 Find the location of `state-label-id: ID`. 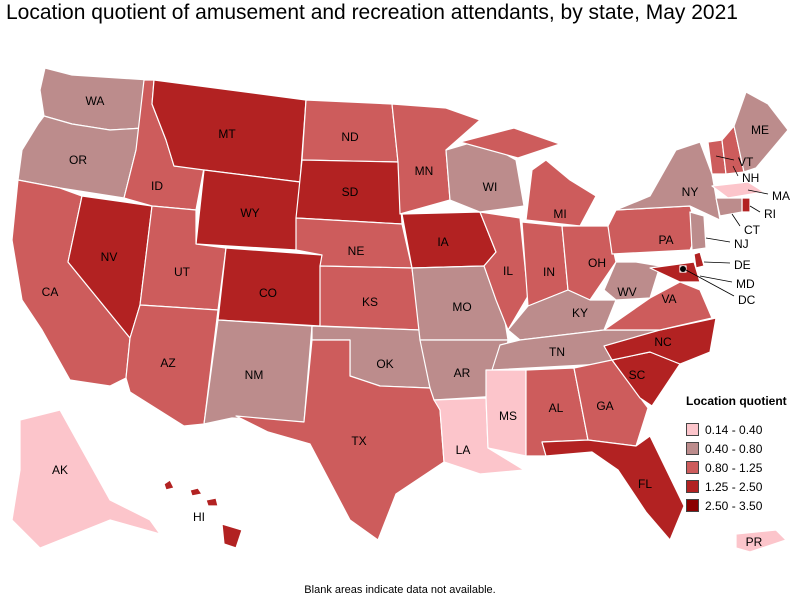

state-label-id: ID is located at coordinates (157, 186).